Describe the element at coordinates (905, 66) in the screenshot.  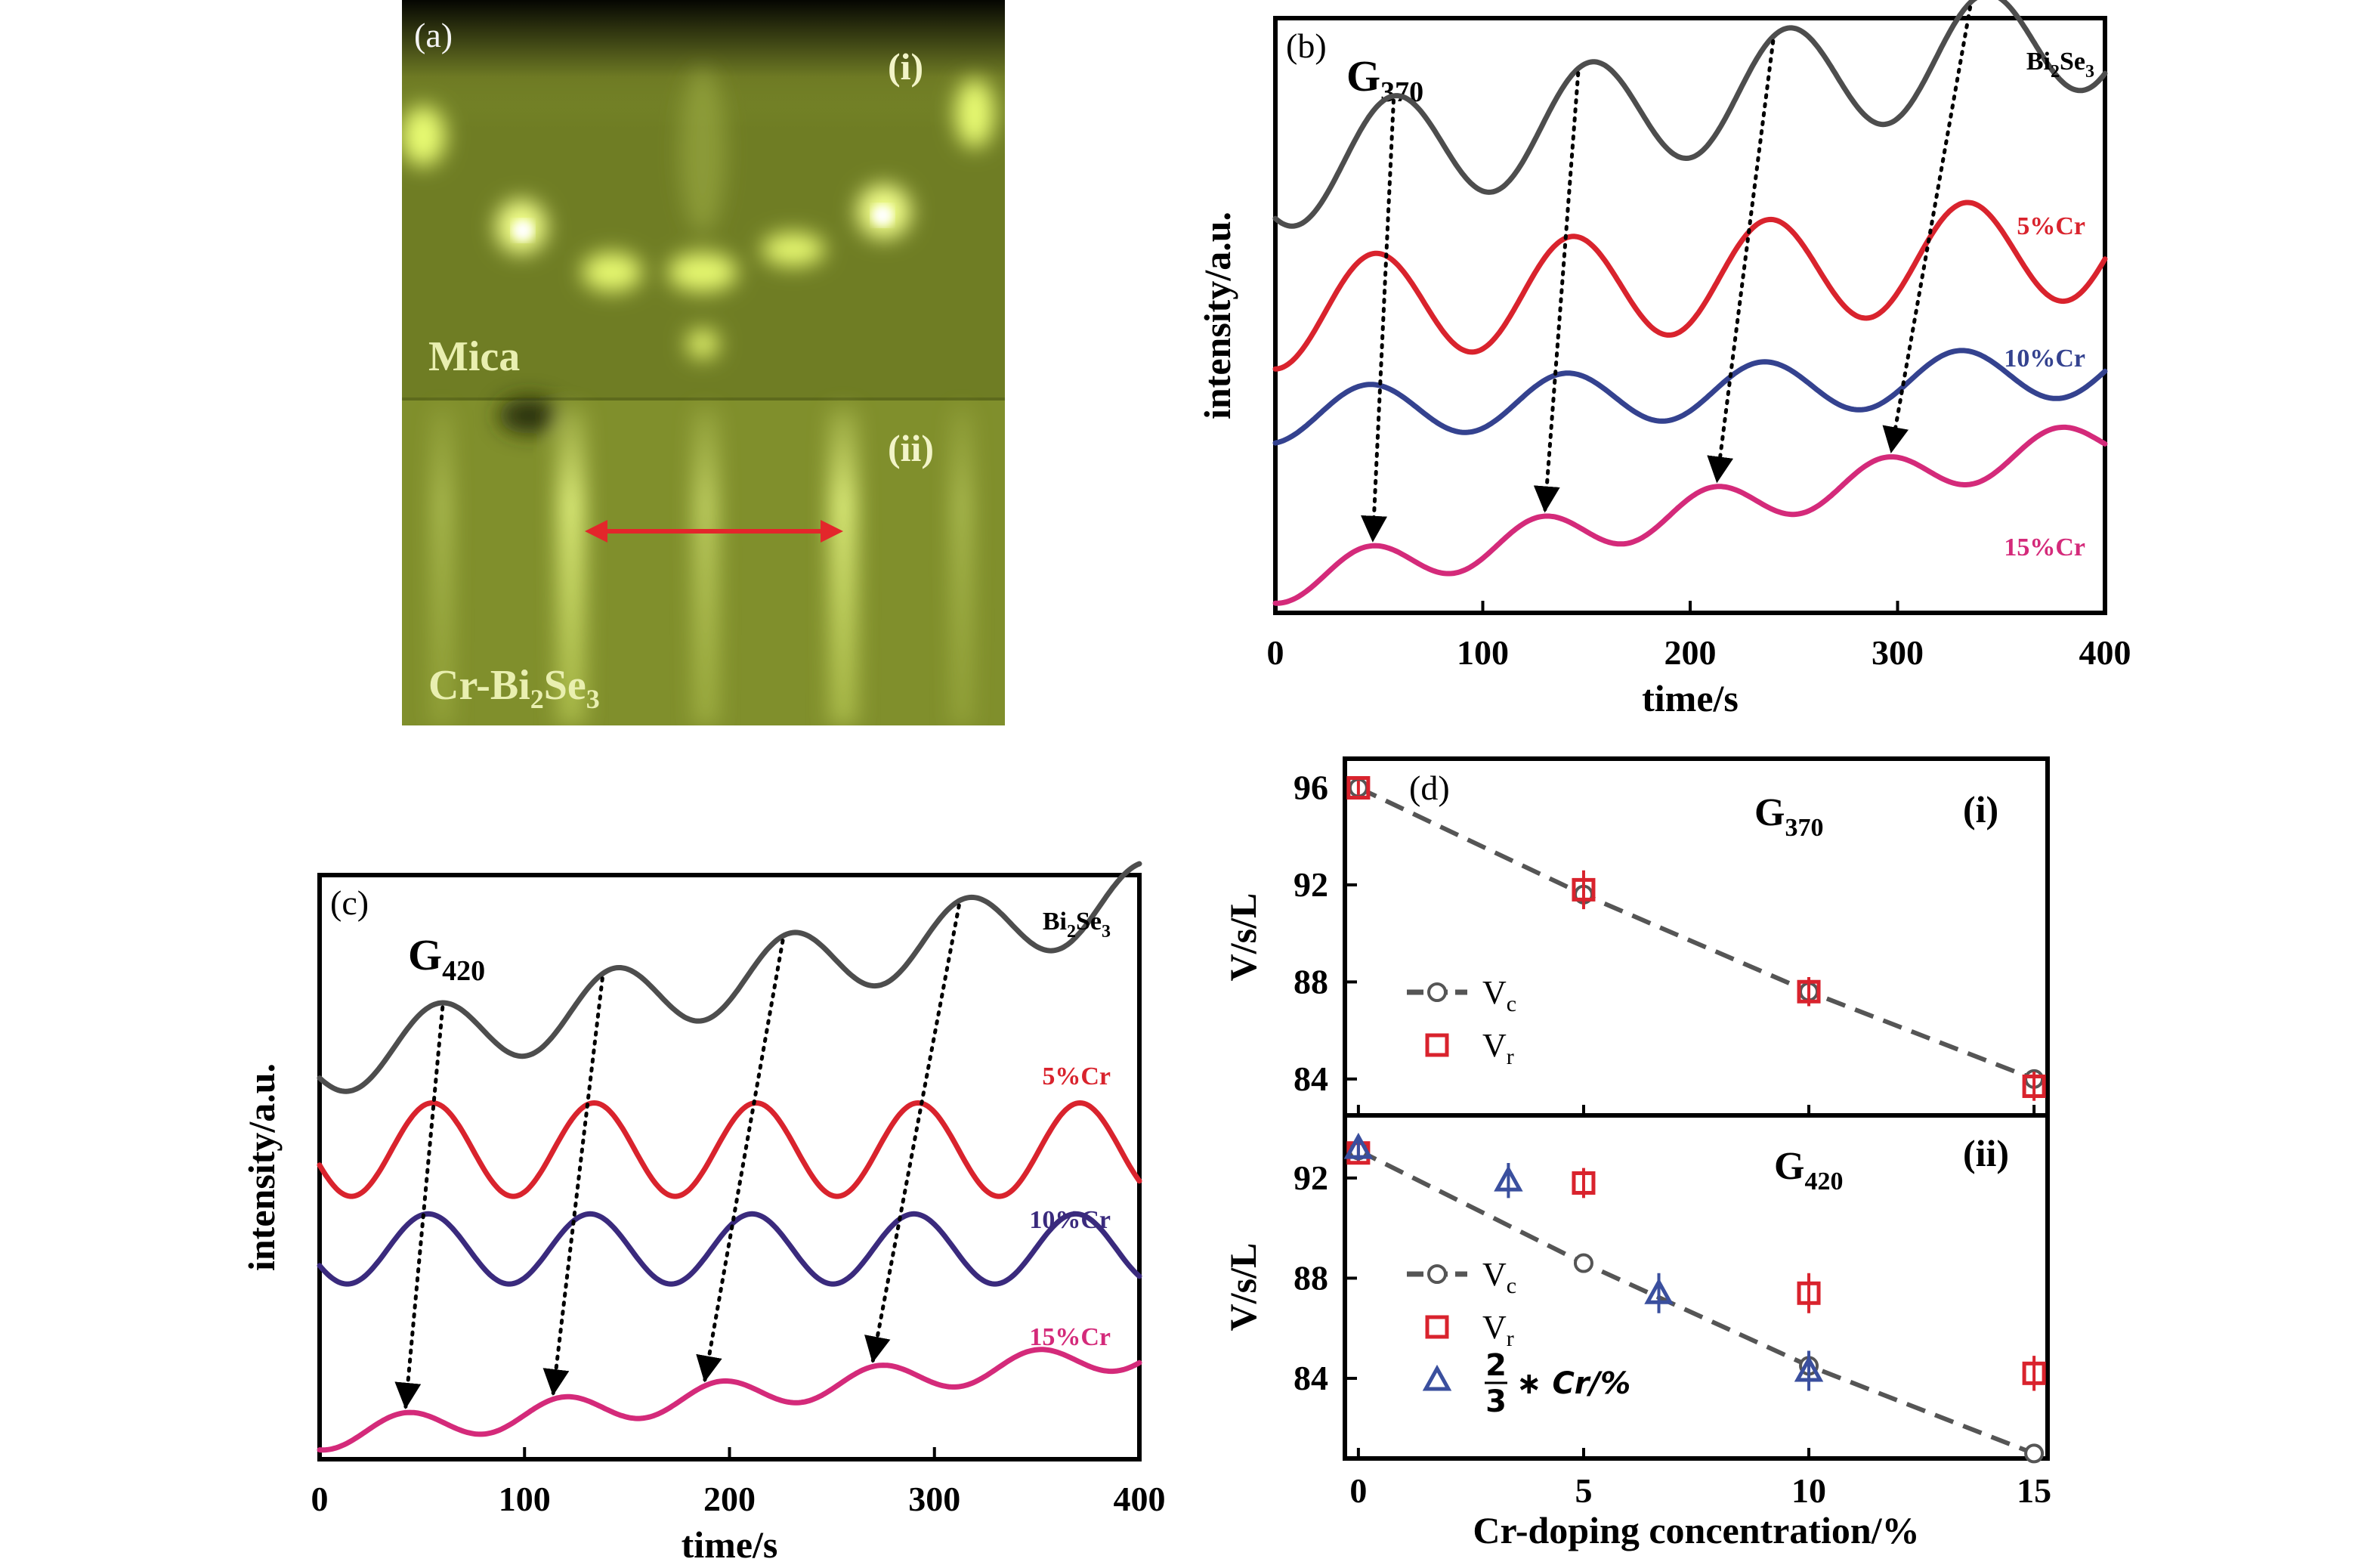
I see `panel-a-roman-i: (i)` at that location.